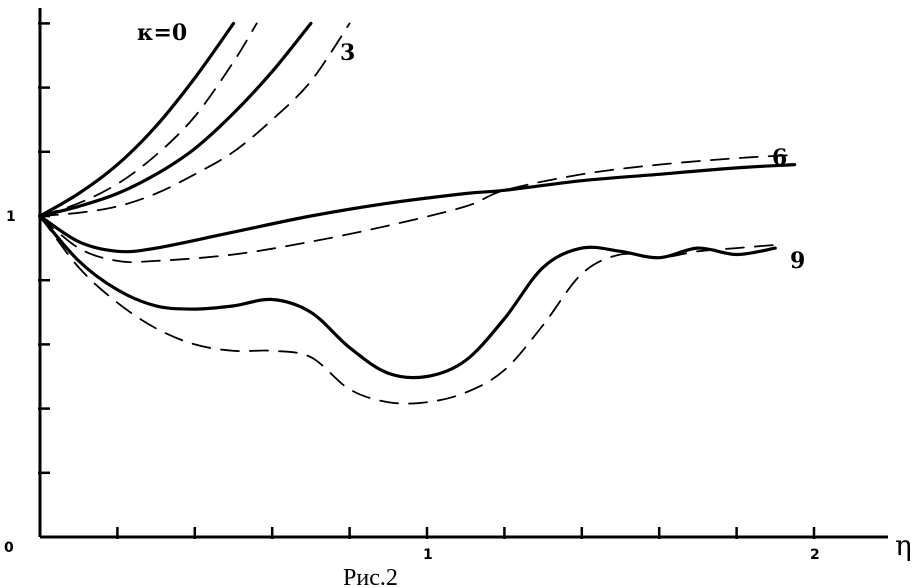 Image resolution: width=920 pixels, height=588 pixels. What do you see at coordinates (347, 53) in the screenshot?
I see `curve-label: 3` at bounding box center [347, 53].